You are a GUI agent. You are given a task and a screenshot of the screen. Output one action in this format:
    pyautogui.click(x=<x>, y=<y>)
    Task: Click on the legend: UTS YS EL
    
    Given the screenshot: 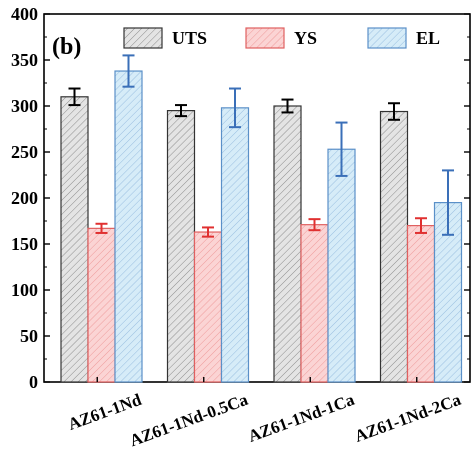 What is the action you would take?
    pyautogui.click(x=281, y=38)
    